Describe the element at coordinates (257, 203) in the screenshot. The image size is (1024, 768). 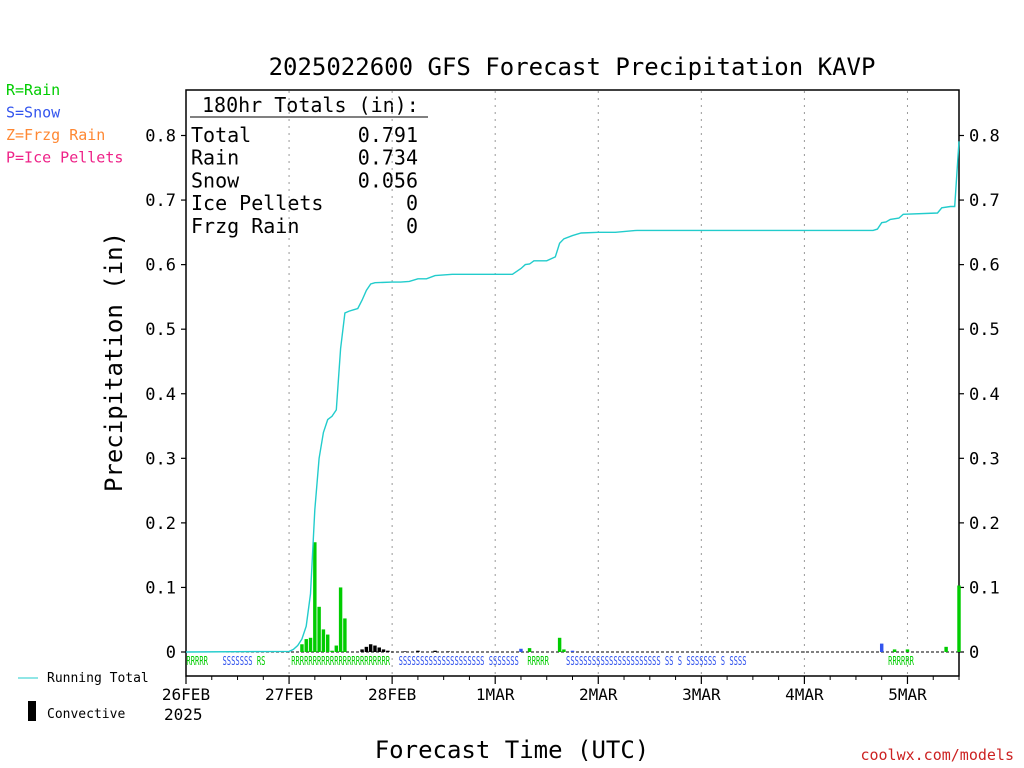
I see `totals-label: Ice Pellets` at that location.